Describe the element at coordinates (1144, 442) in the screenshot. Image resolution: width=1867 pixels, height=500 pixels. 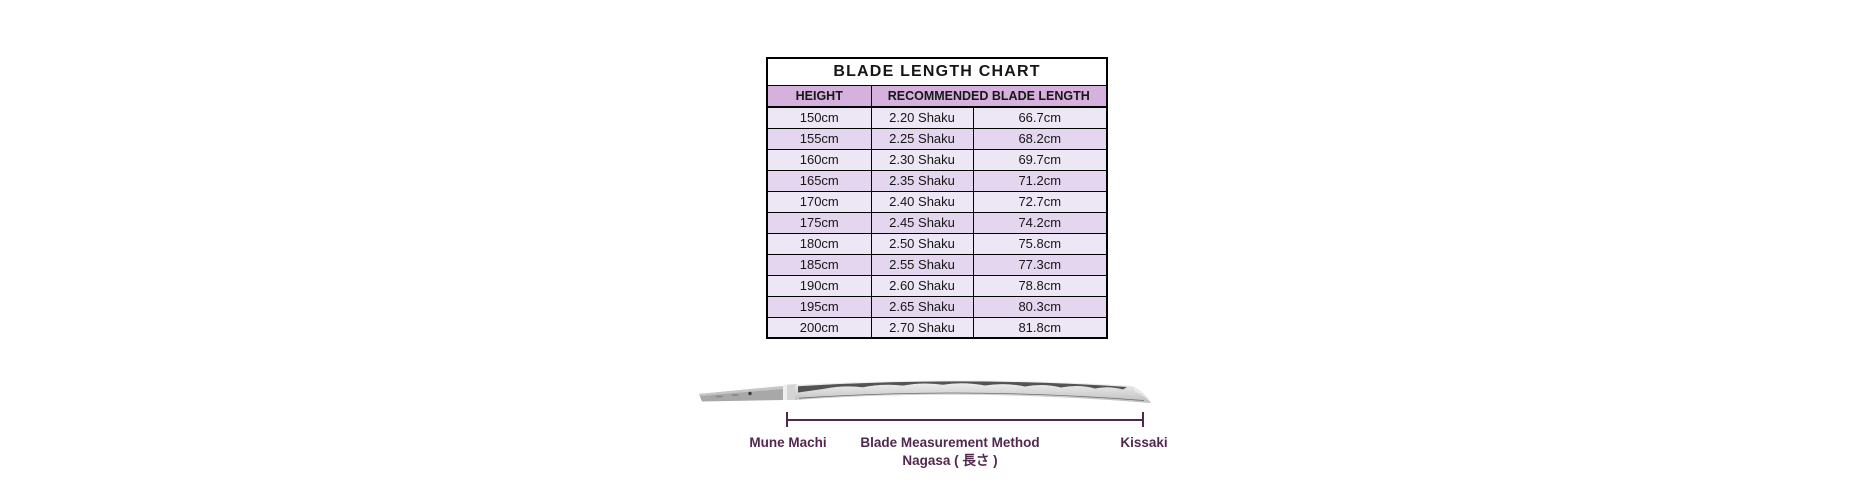
I see `label-kissaki: Kissaki` at that location.